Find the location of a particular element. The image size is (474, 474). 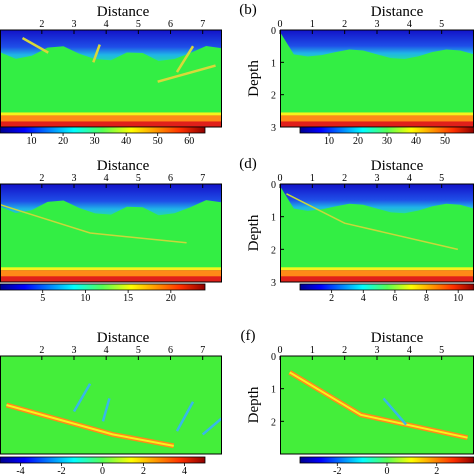

panel-e: 2 3 4 5 6 7 Distance -4 -2 0 2 4 is located at coordinates (111, 402).